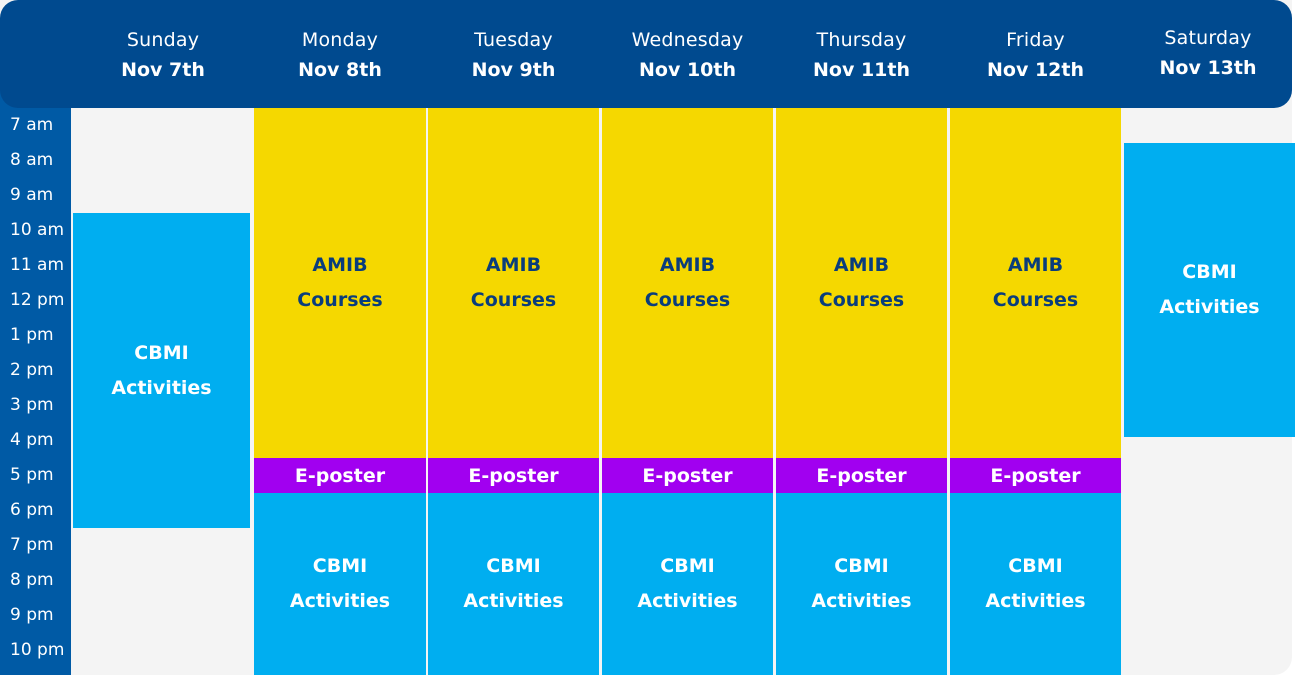  Describe the element at coordinates (32, 510) in the screenshot. I see `time-label: 6 pm` at that location.